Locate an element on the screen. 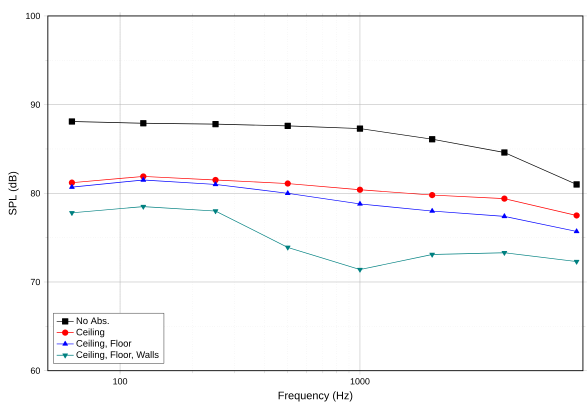 The height and width of the screenshot is (413, 587). y-tick-label: 70 is located at coordinates (35, 282).